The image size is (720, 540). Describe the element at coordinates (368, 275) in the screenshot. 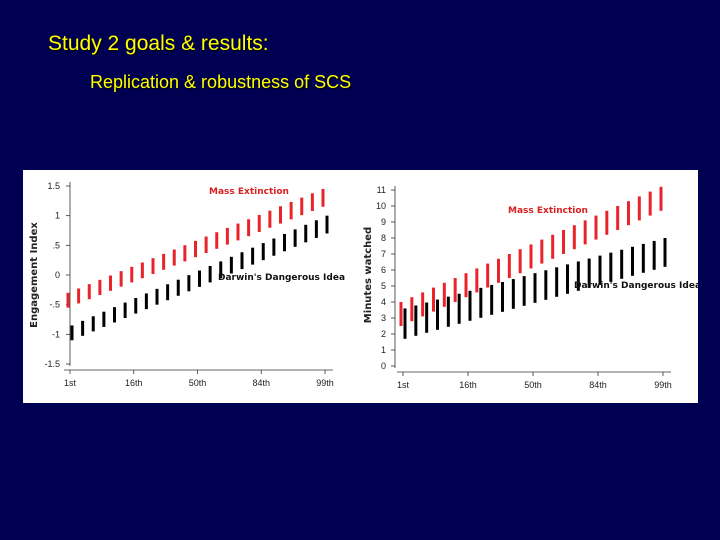

I see `y-axis-title: Minutes watched` at that location.